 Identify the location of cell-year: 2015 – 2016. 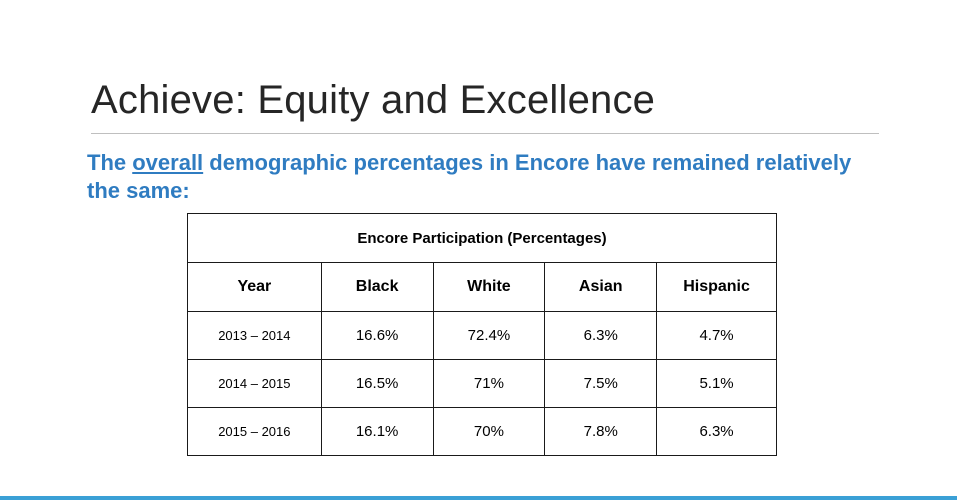
(254, 431).